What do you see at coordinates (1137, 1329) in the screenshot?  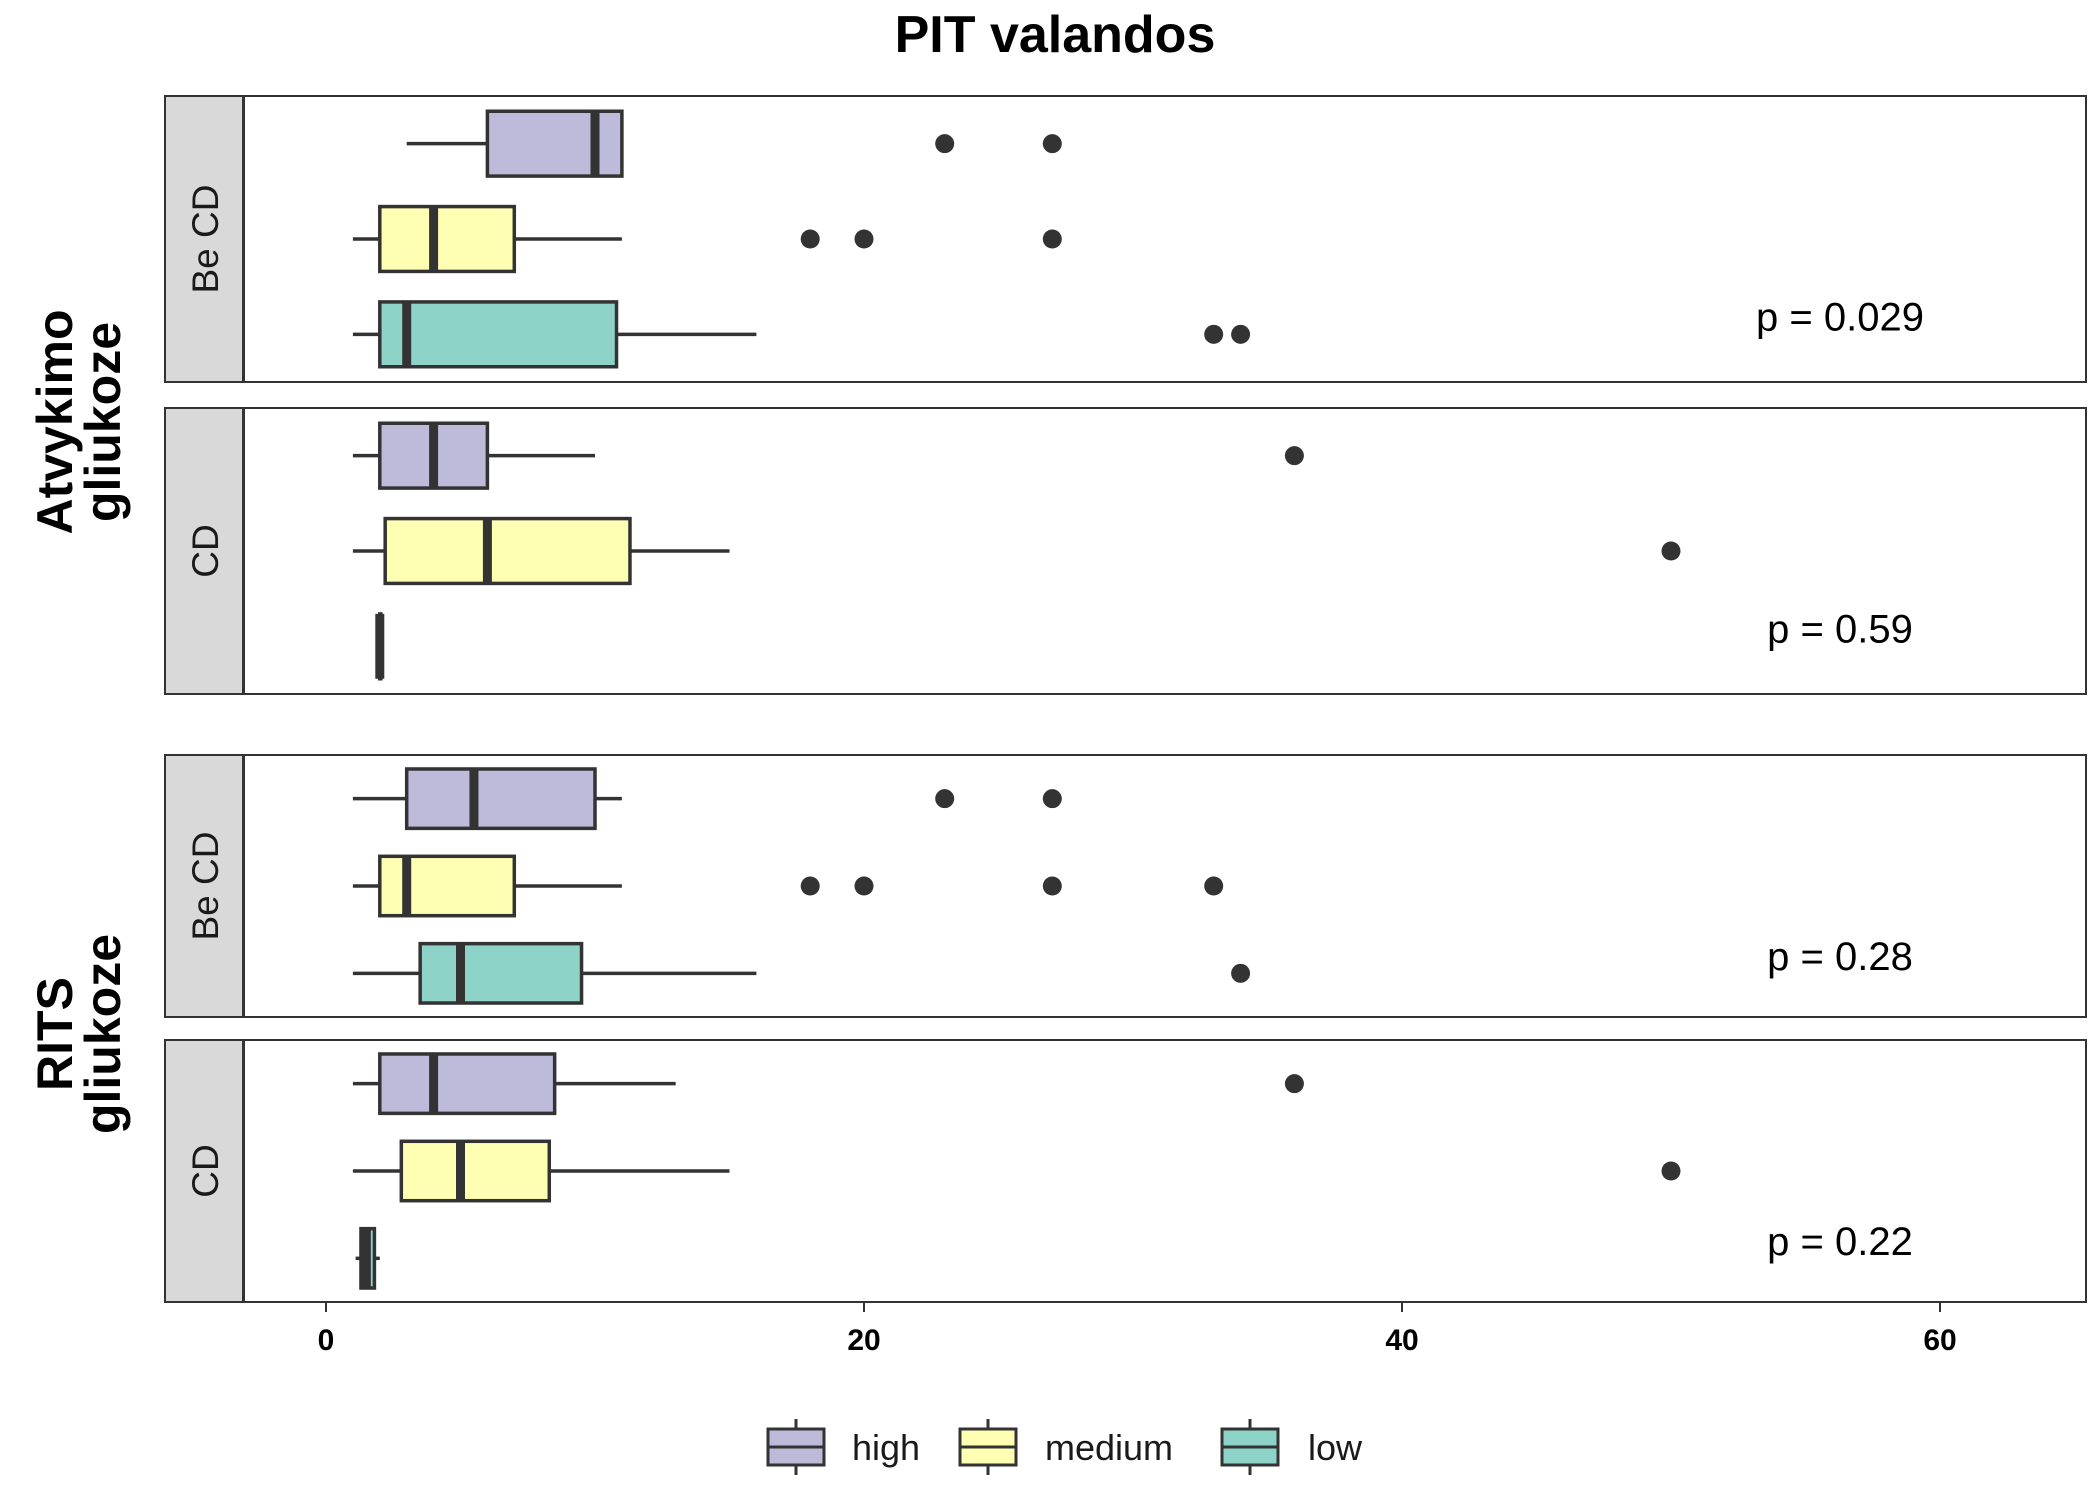 I see `x-axis: 0 20 40 60` at bounding box center [1137, 1329].